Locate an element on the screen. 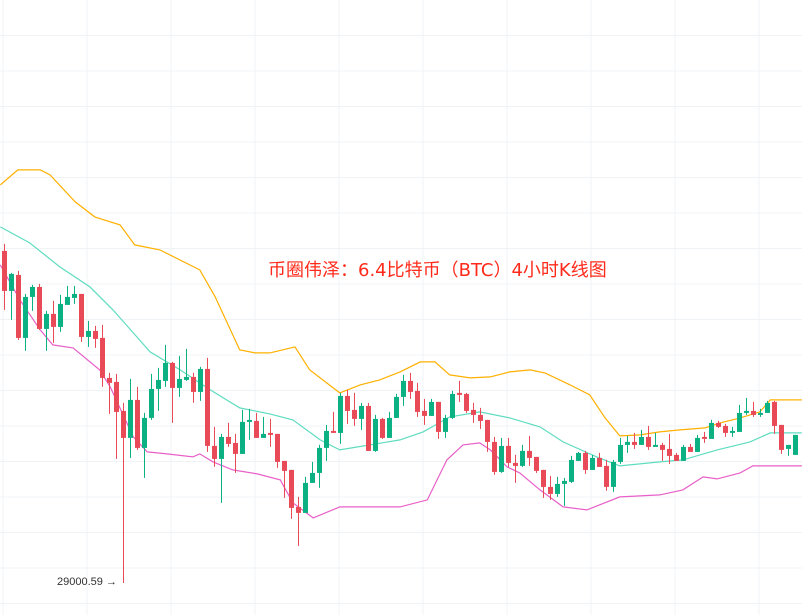 The width and height of the screenshot is (802, 615). low-price-annotation: 29000.59 → is located at coordinates (87, 582).